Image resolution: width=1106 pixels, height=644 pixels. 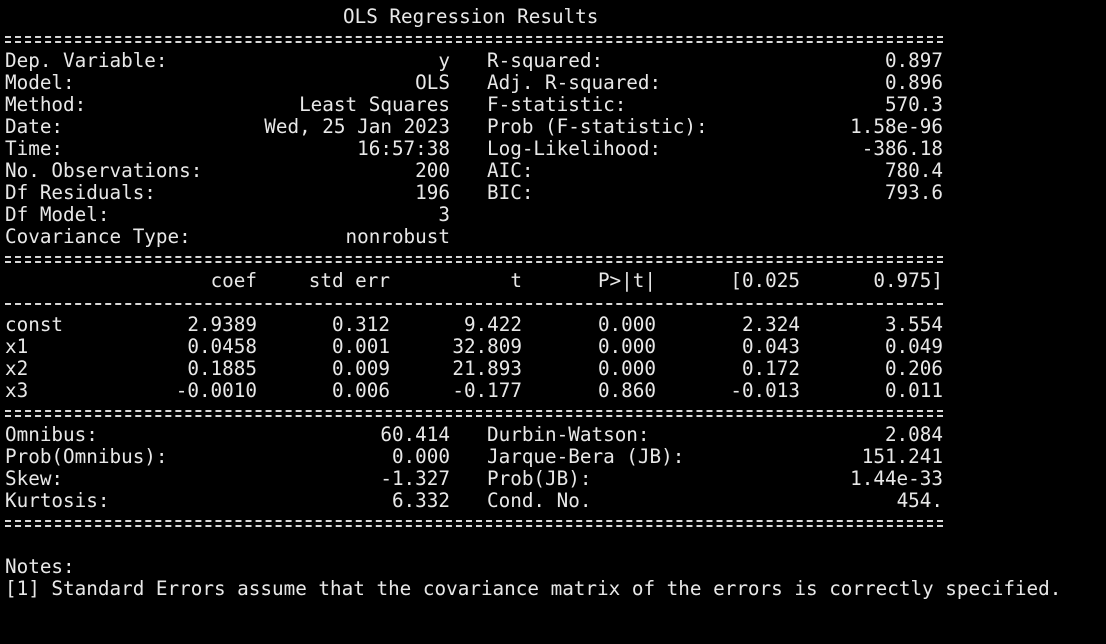 What do you see at coordinates (555, 171) in the screenshot?
I see `summary-row: No. Observations: 200 AIC: 780.4` at bounding box center [555, 171].